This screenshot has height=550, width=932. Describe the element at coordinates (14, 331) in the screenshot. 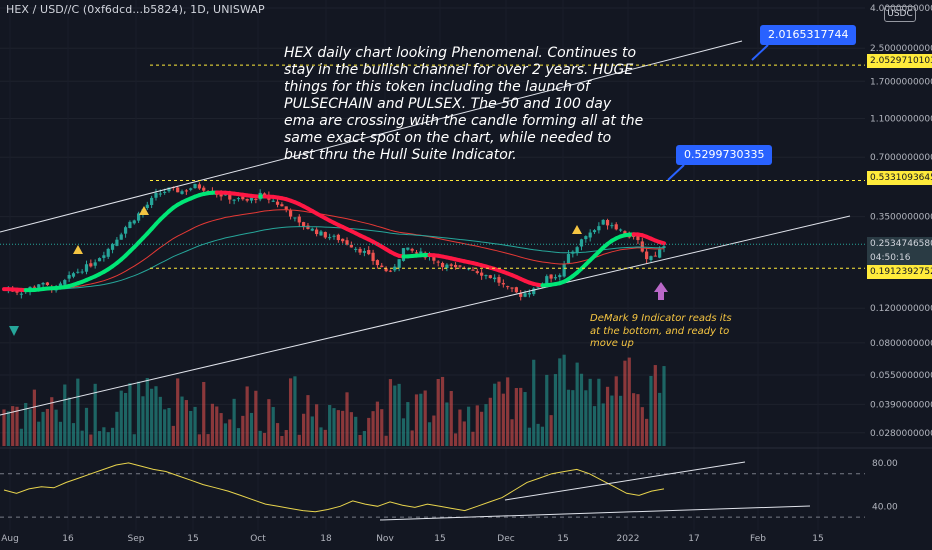

I see `signal-down-icon` at that location.